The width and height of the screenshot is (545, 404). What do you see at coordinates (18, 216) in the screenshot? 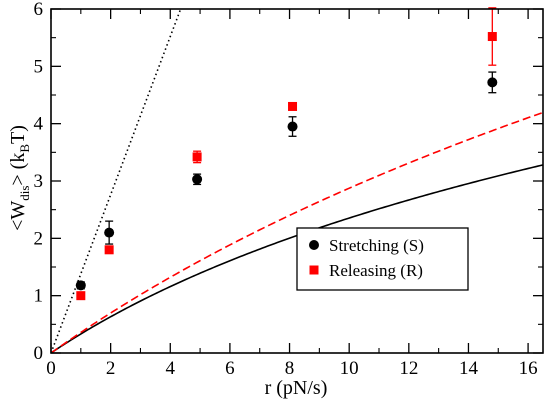
I see `y-axis-label-base: <W` at bounding box center [18, 216].